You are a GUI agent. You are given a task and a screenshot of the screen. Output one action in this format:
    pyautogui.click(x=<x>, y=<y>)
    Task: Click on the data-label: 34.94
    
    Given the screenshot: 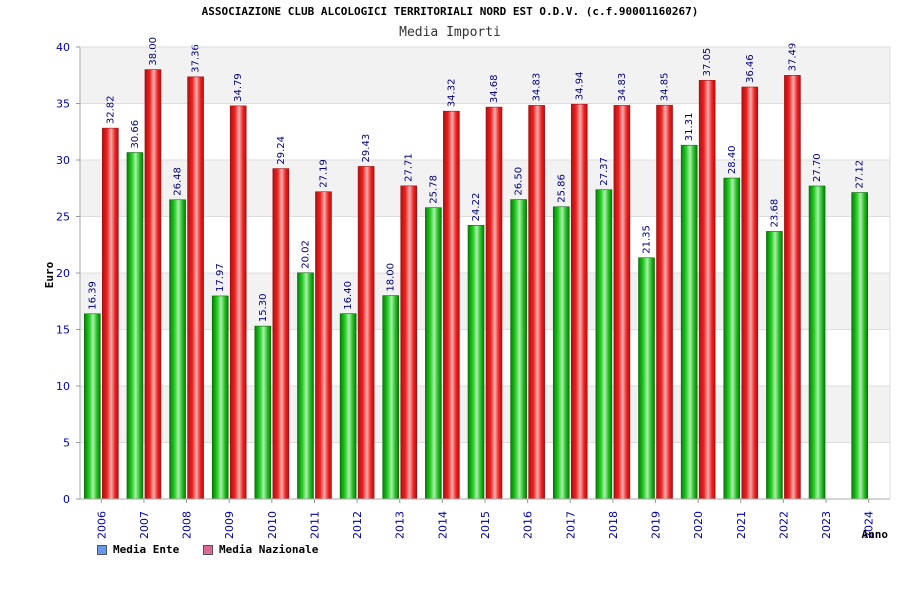 What is the action you would take?
    pyautogui.click(x=579, y=86)
    